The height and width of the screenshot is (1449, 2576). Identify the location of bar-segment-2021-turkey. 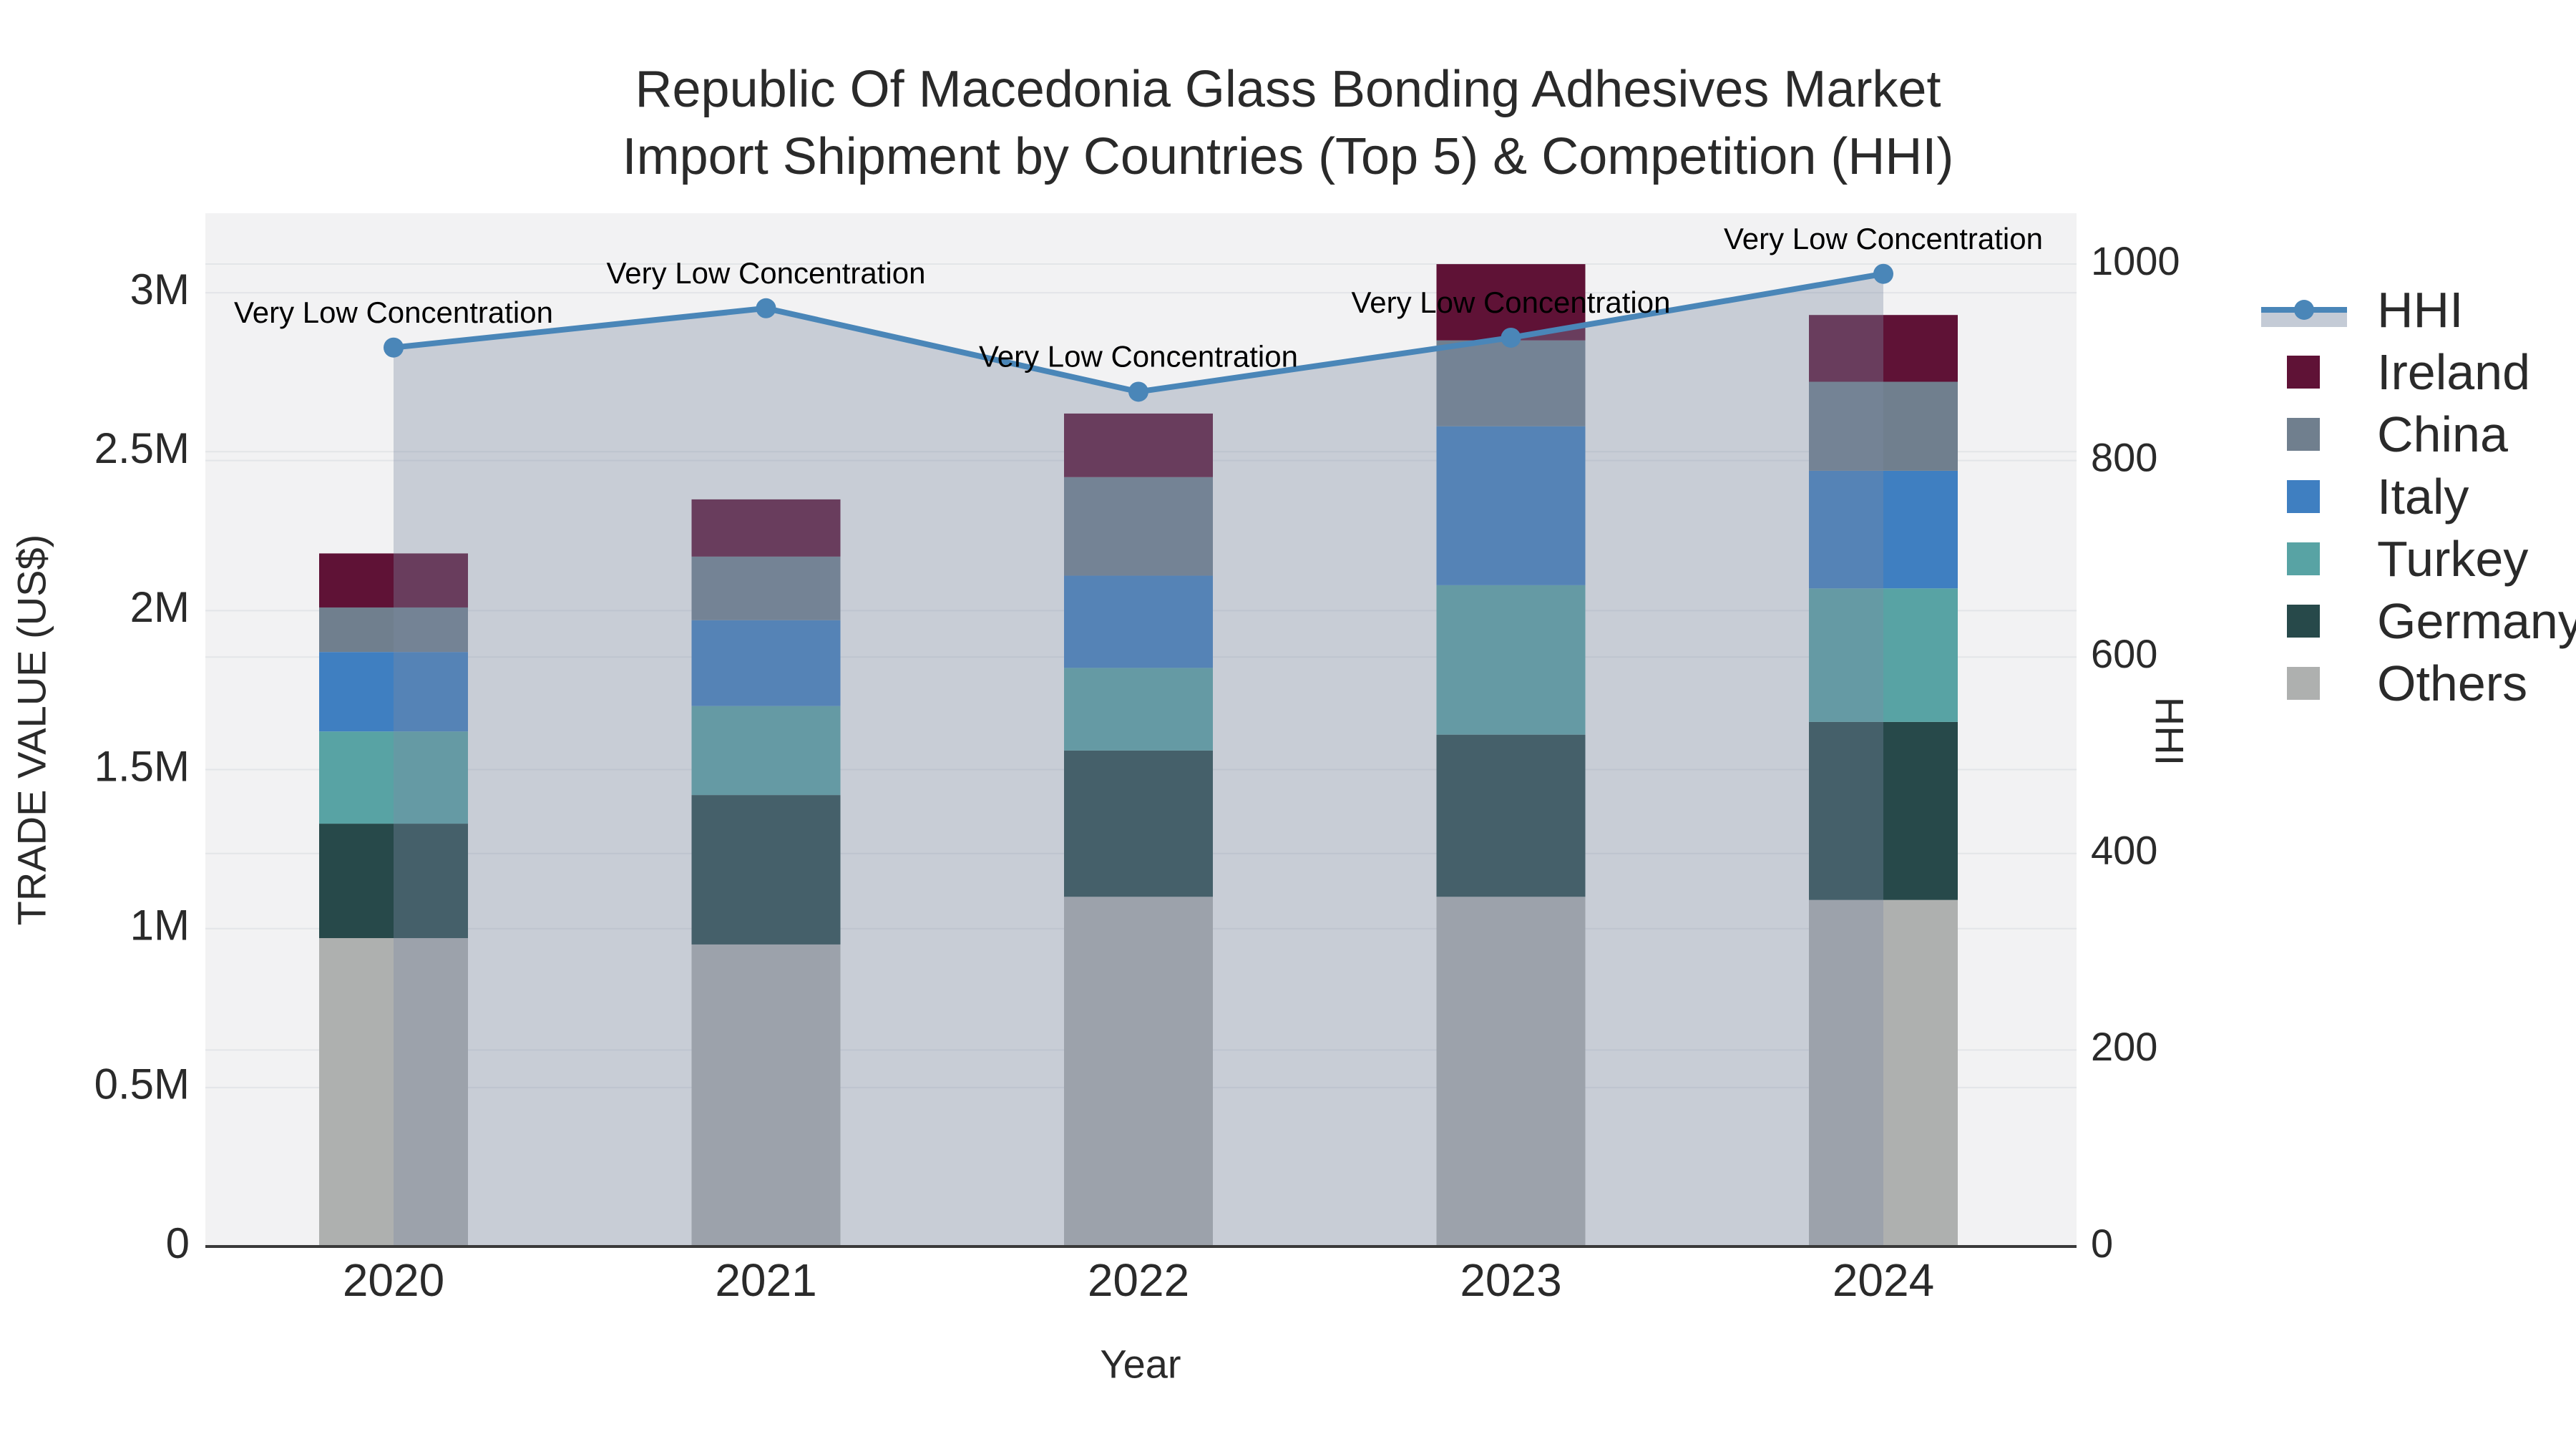
(766, 751).